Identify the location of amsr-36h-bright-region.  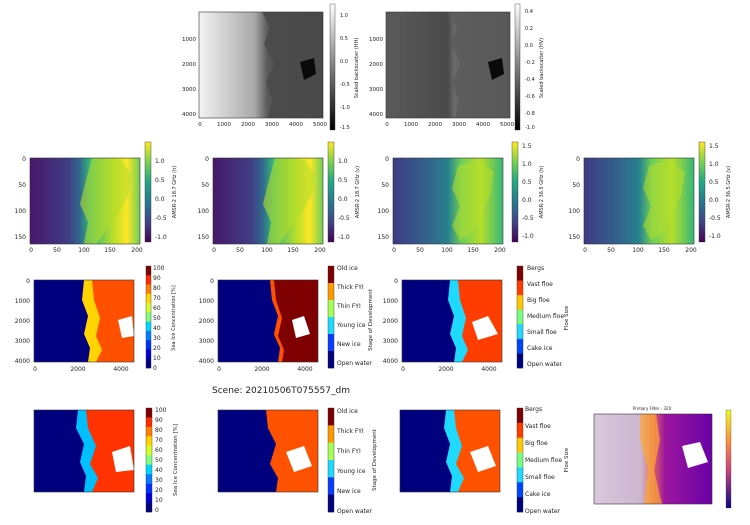
(473, 200).